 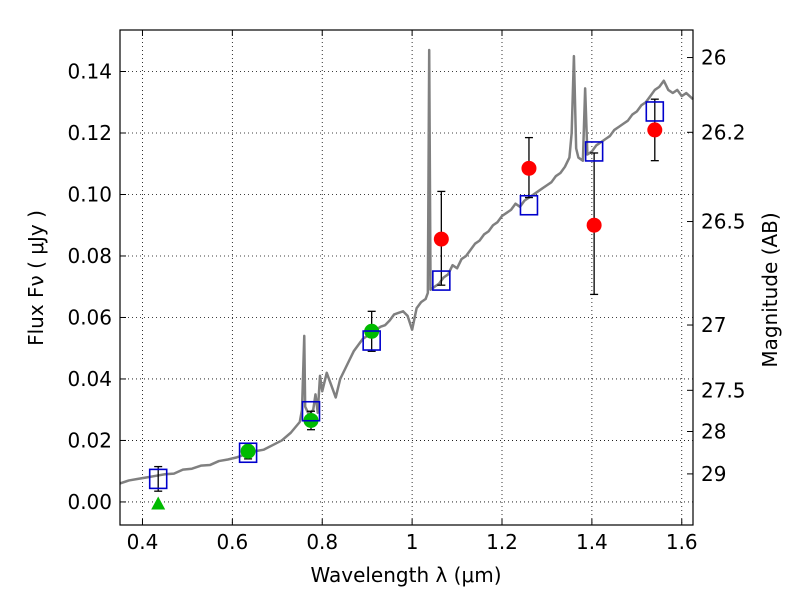 I want to click on y-axis-label: Flux Fν ( μJy ), so click(x=36, y=278).